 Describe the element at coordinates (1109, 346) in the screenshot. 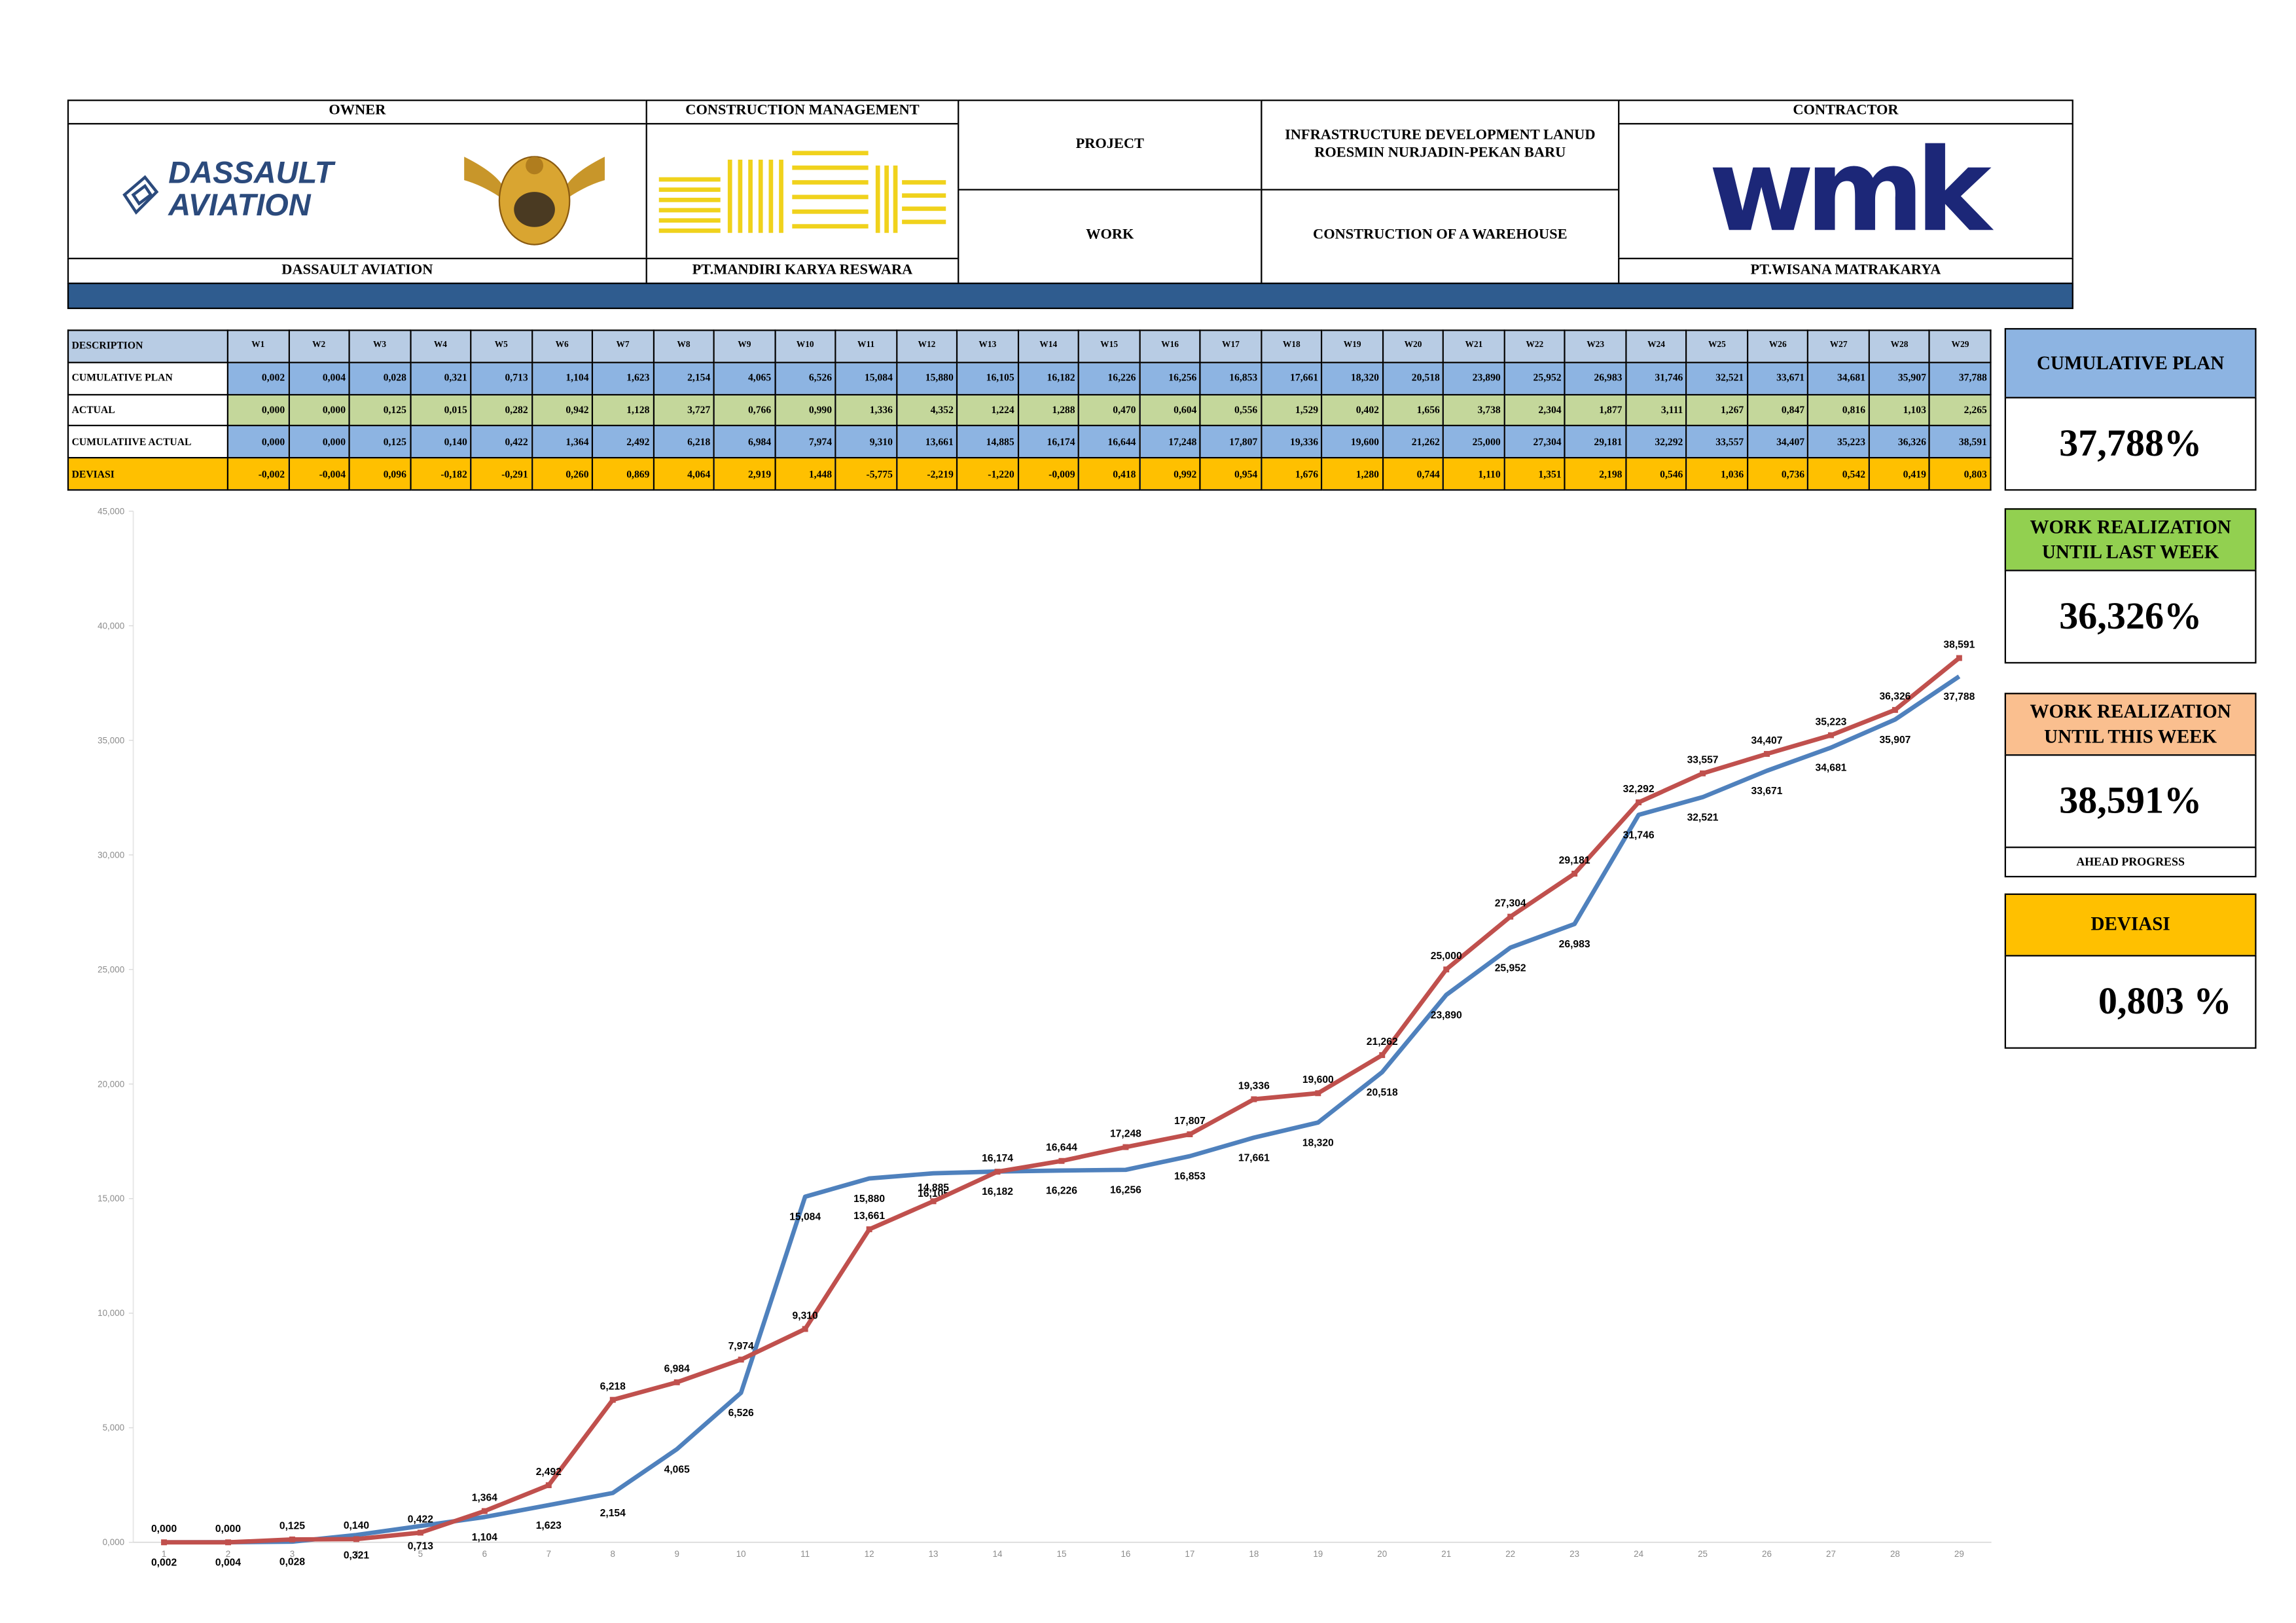

I see `header-cell: W15` at that location.